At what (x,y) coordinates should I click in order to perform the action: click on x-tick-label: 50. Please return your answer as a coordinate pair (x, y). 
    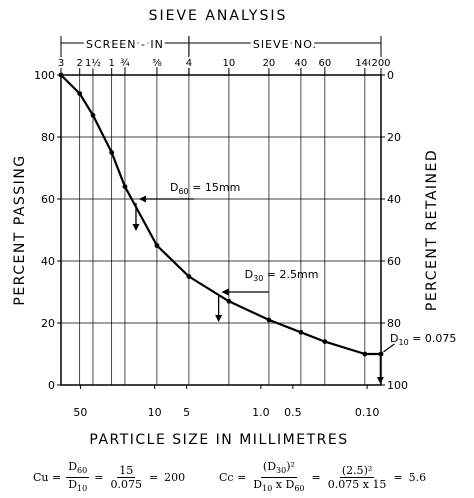
    Looking at the image, I should click on (80, 412).